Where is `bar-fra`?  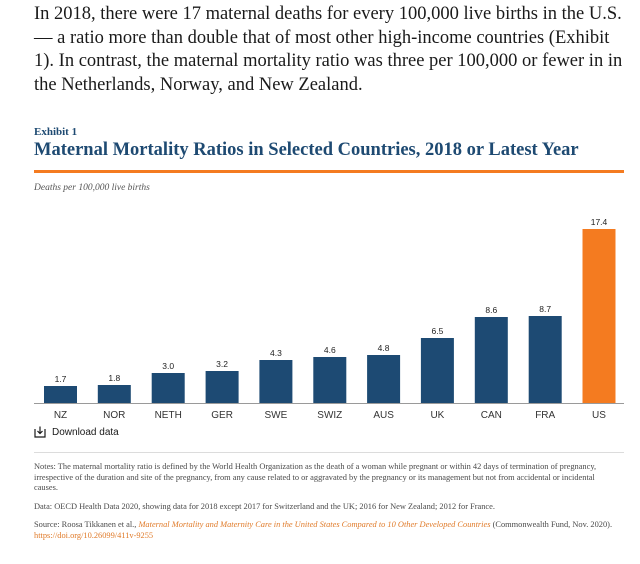 bar-fra is located at coordinates (545, 359).